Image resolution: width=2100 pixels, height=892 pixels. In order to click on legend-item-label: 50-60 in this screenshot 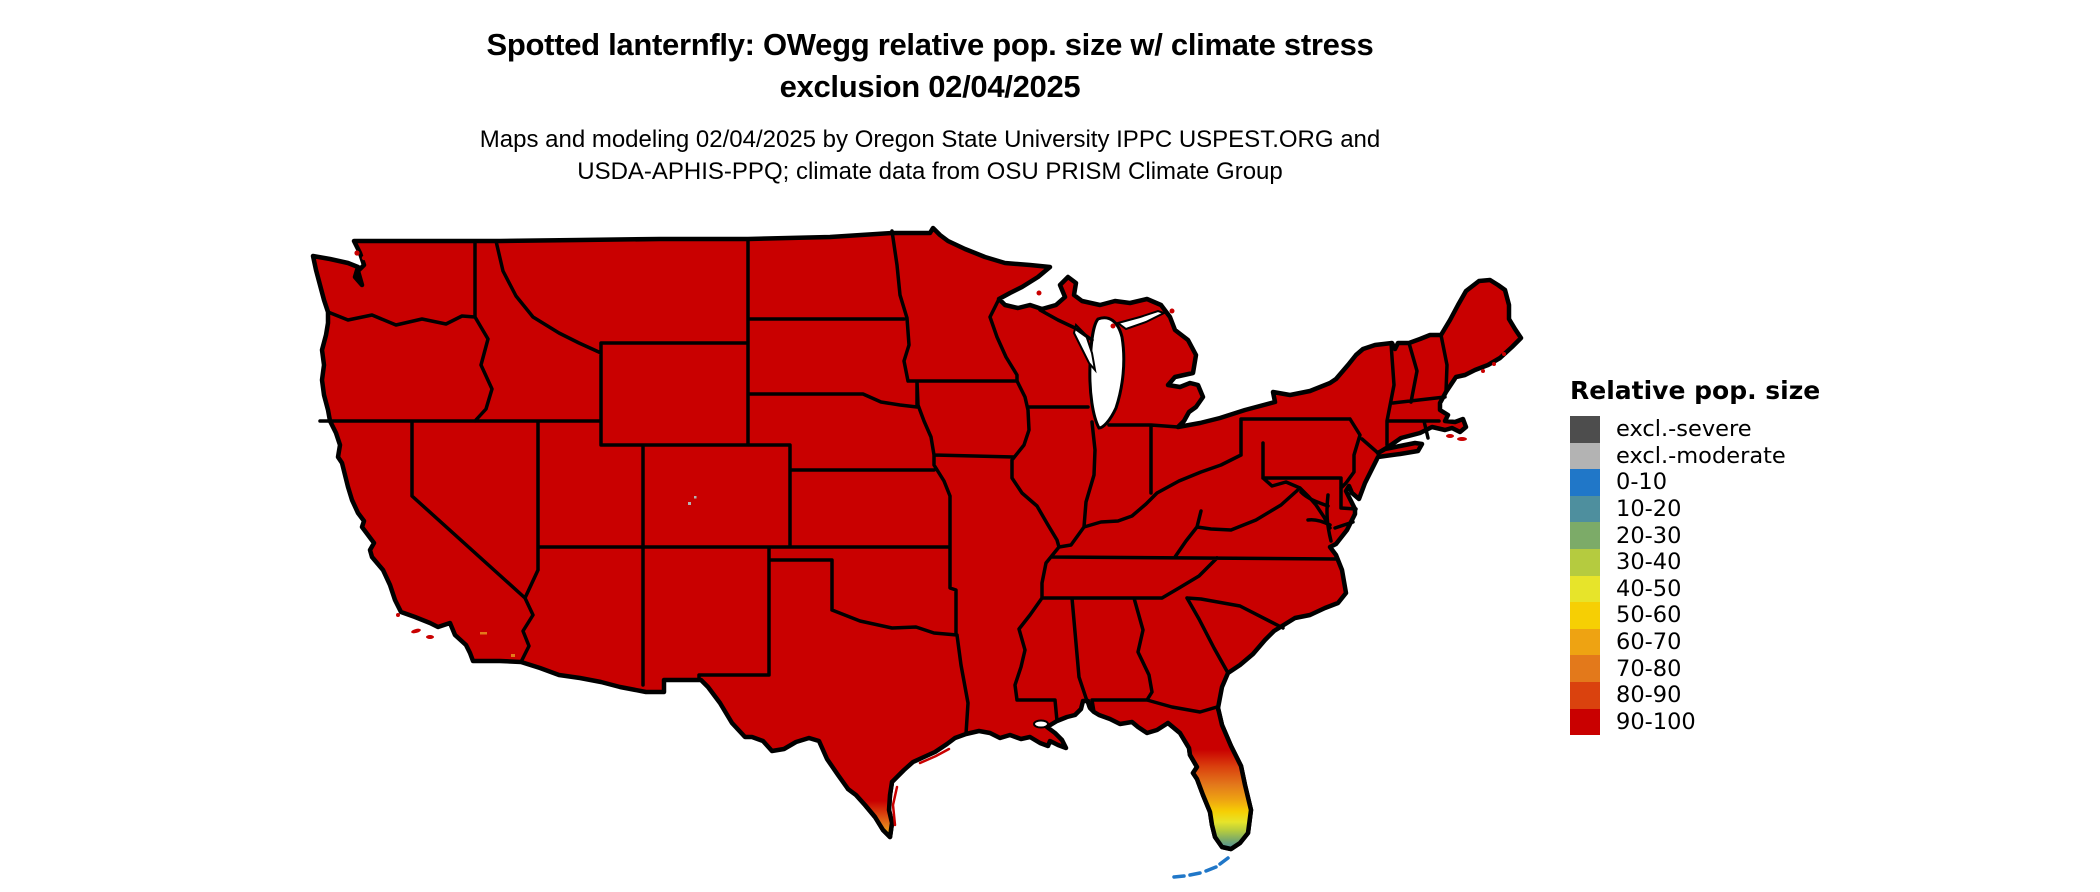, I will do `click(1649, 615)`.